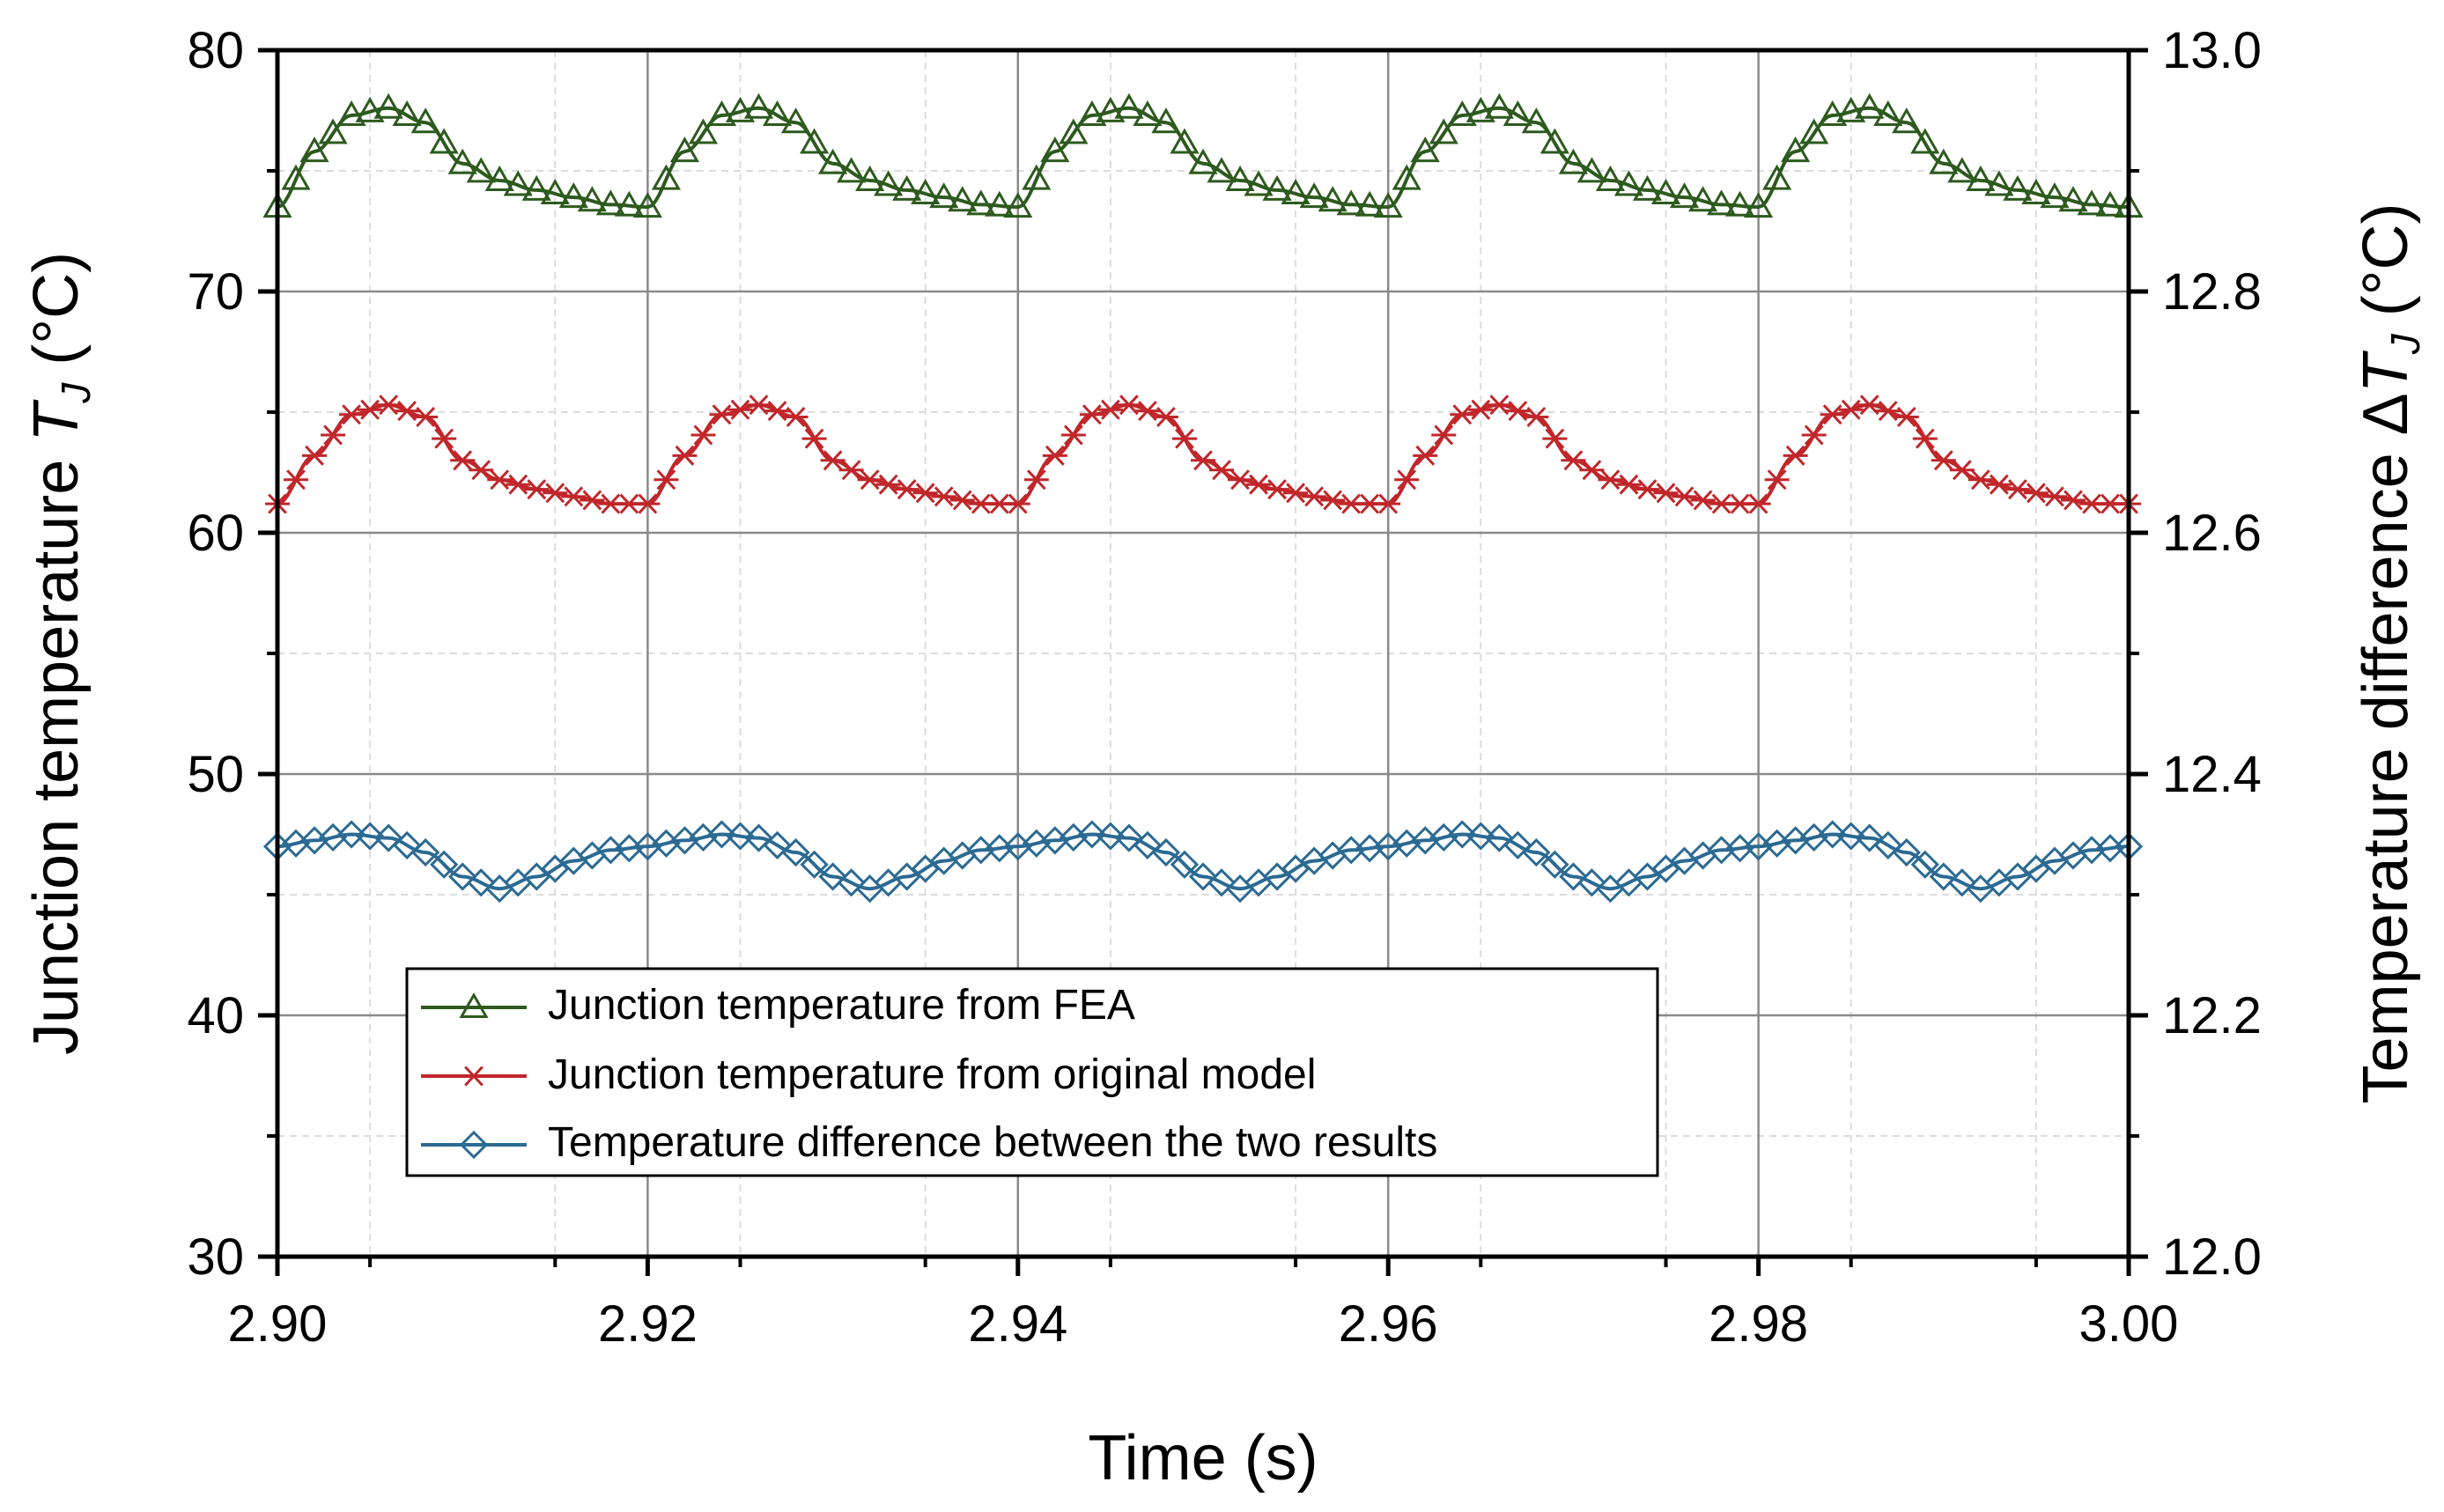  What do you see at coordinates (76, 393) in the screenshot?
I see `y-left-title-sub: J` at bounding box center [76, 393].